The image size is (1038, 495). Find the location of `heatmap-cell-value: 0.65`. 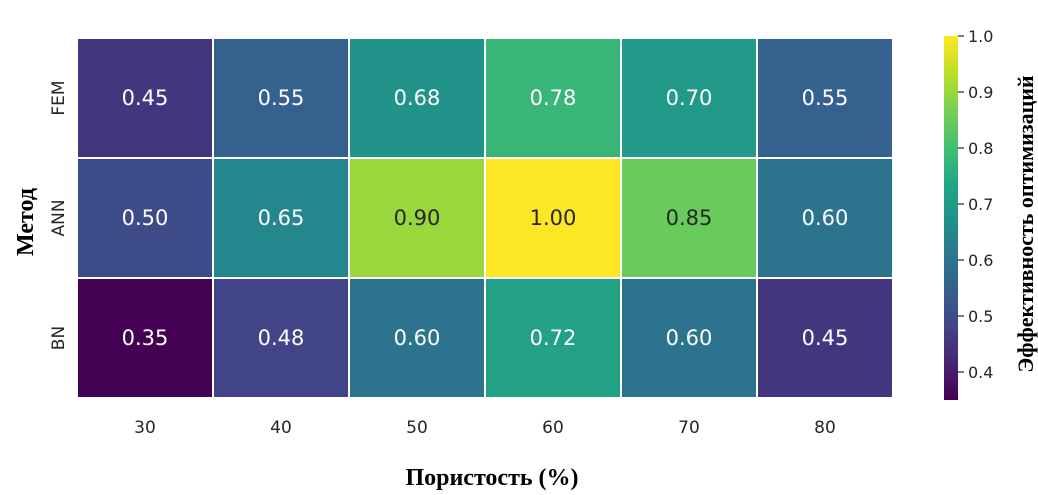

heatmap-cell-value: 0.65 is located at coordinates (281, 218).